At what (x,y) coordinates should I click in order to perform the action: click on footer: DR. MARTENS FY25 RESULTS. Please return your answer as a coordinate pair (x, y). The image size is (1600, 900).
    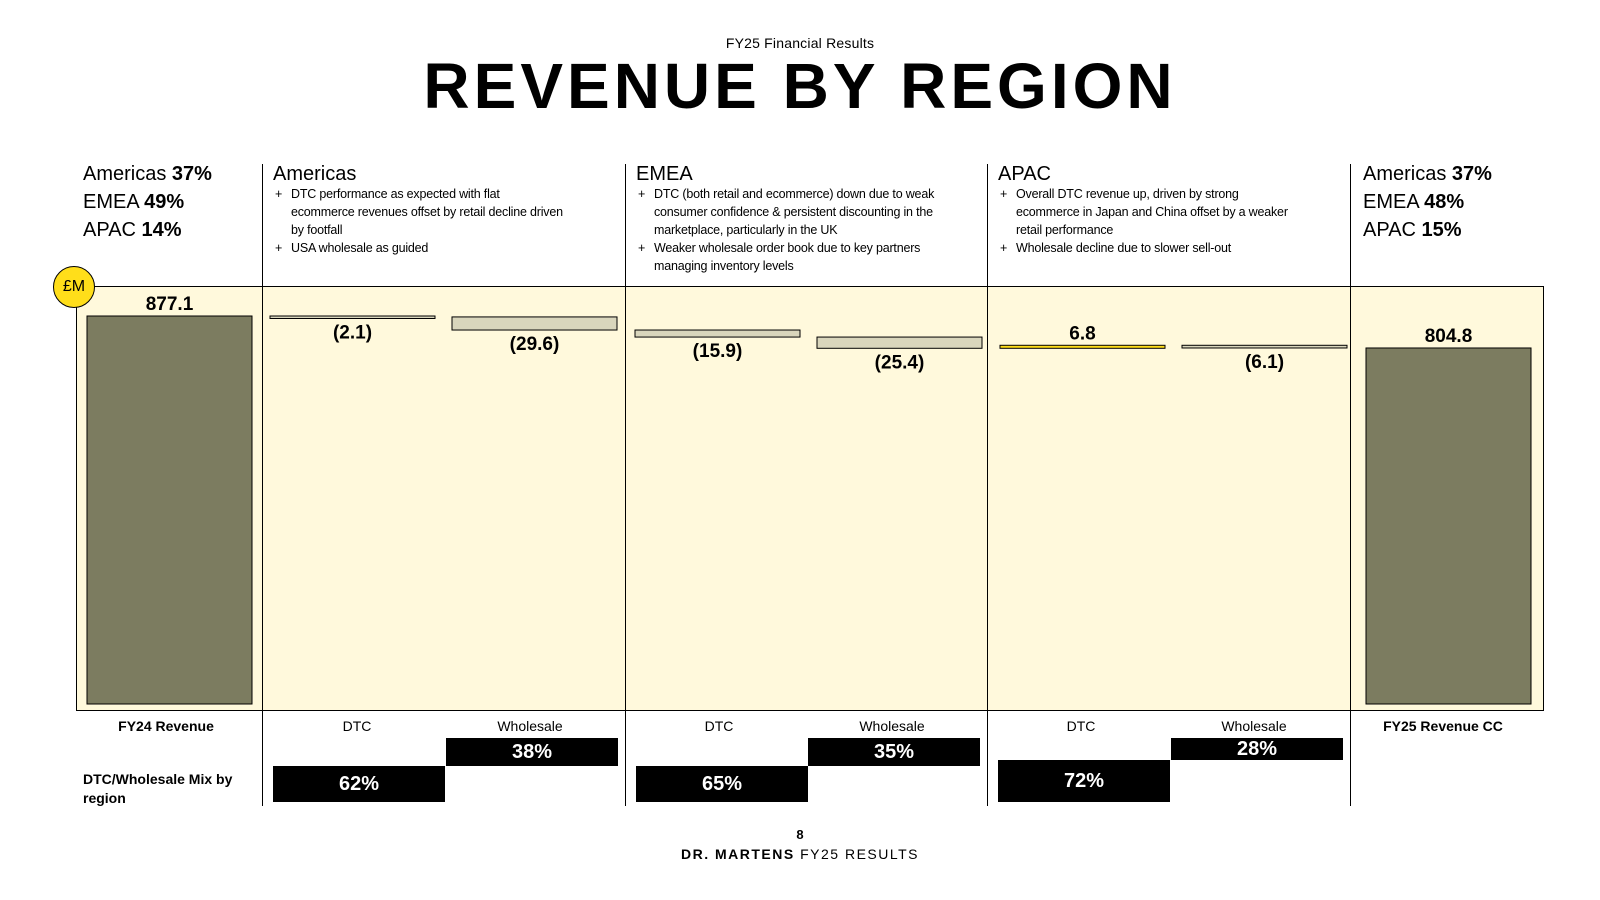
    Looking at the image, I should click on (800, 854).